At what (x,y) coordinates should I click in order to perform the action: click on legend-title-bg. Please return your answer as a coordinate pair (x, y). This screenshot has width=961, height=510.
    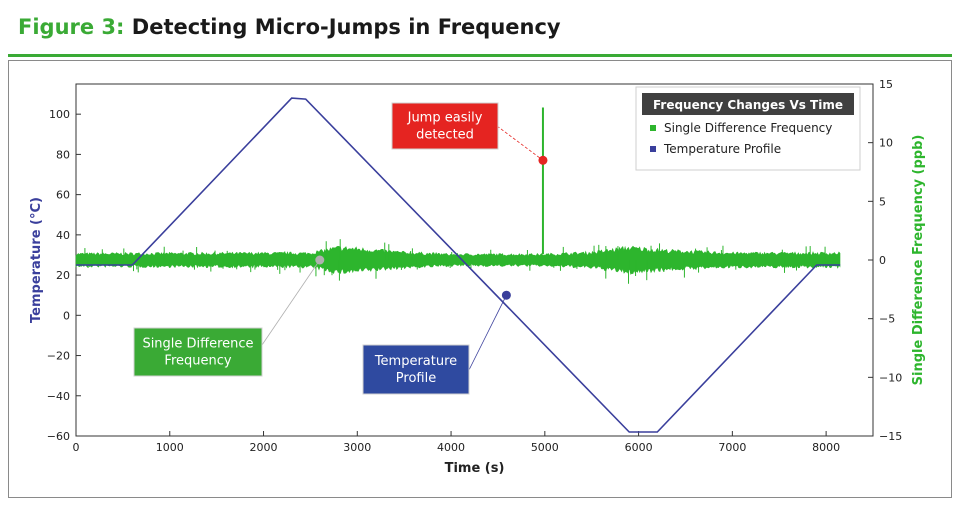
    Looking at the image, I should click on (748, 104).